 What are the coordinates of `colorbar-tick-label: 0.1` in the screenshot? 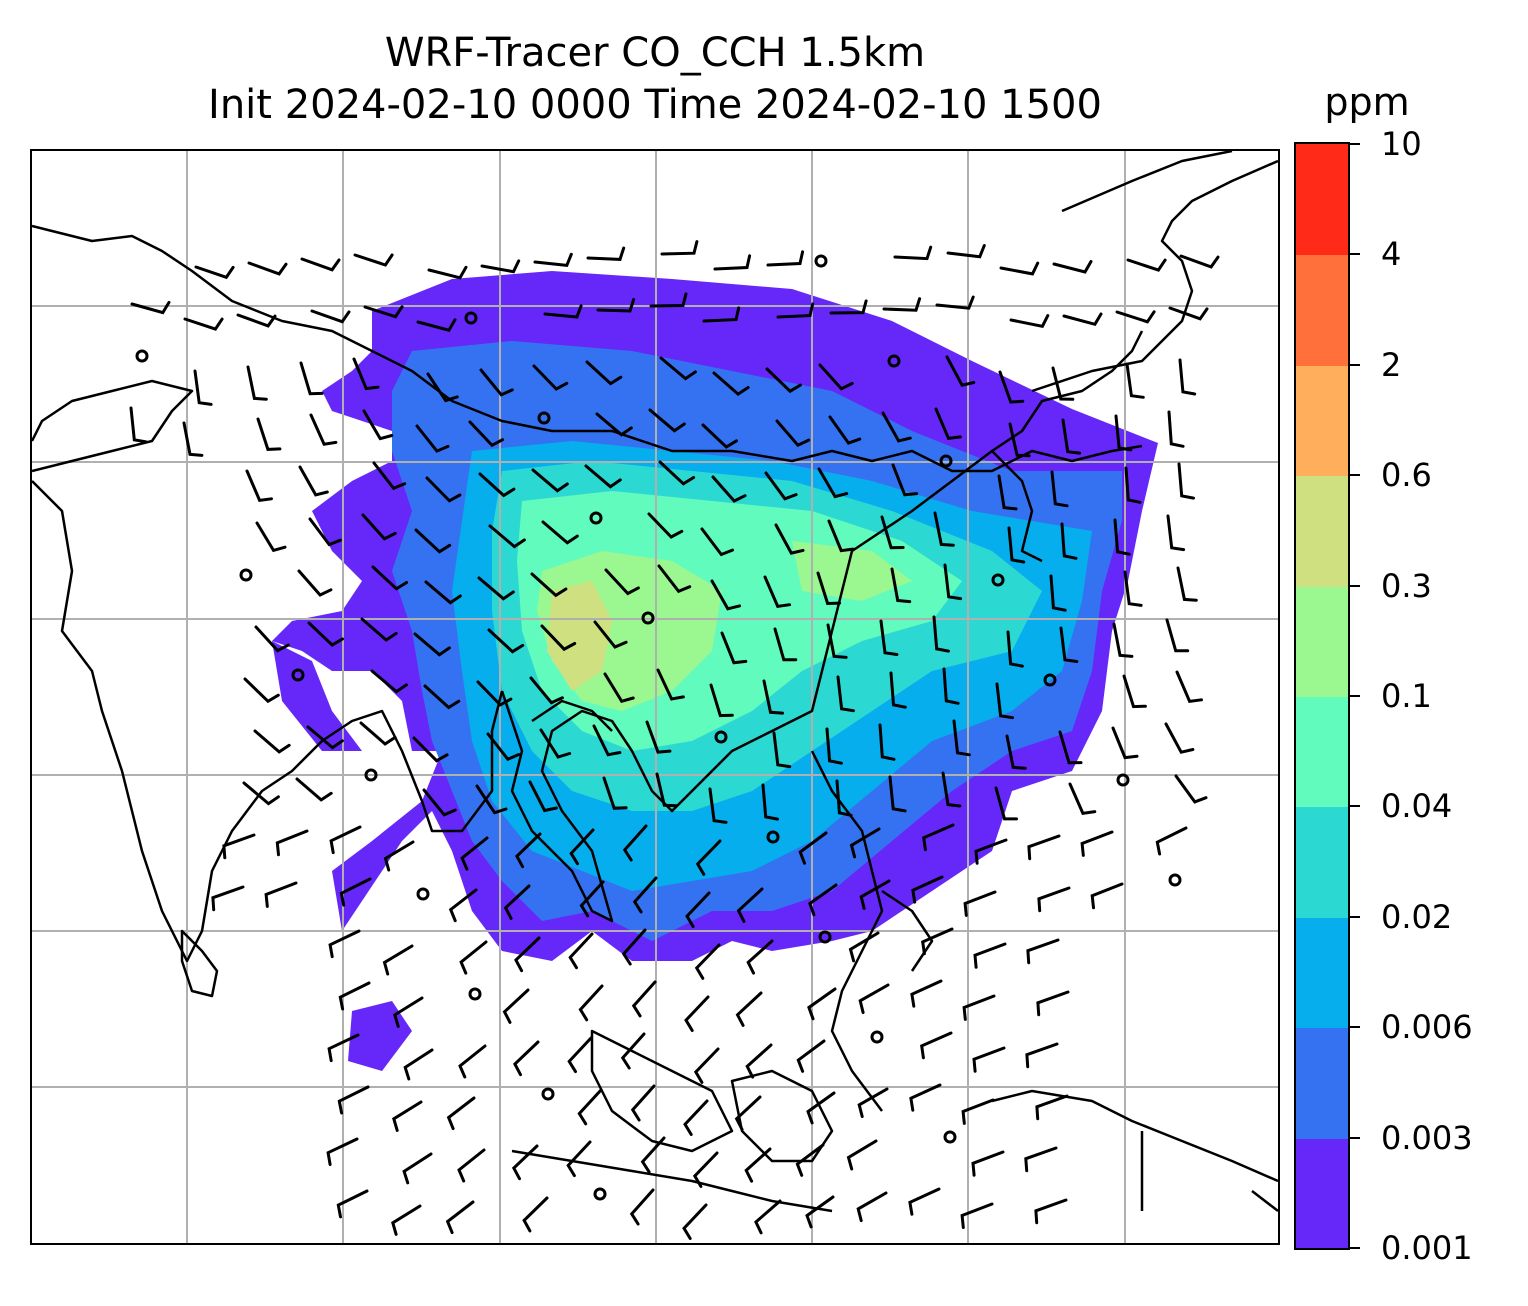 It's located at (1406, 696).